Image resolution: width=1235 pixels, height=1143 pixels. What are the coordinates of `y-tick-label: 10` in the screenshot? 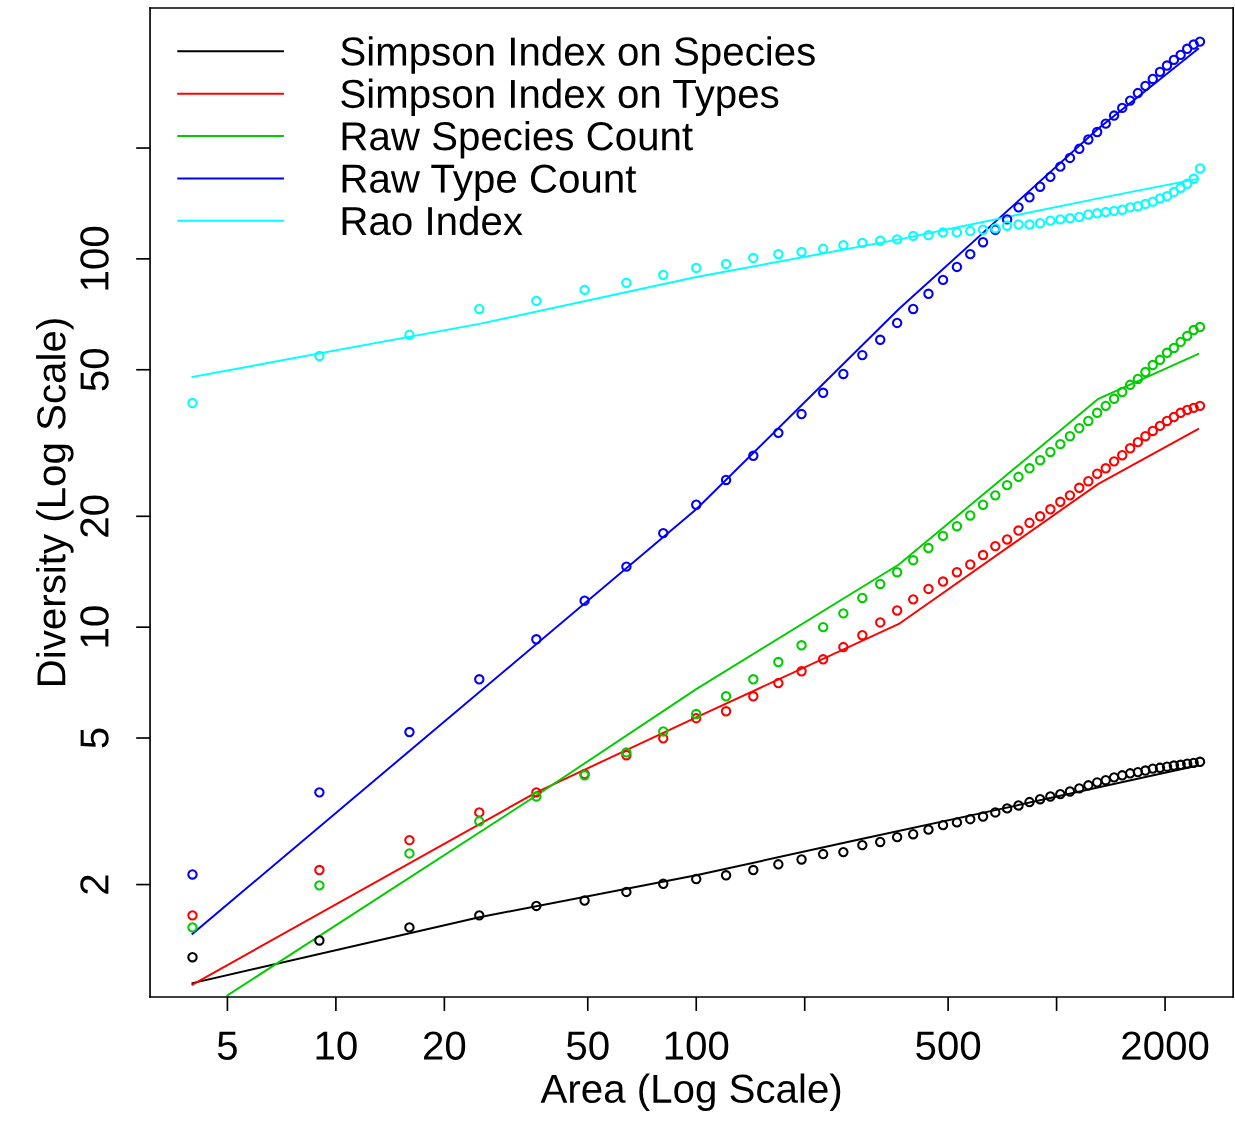 It's located at (94, 626).